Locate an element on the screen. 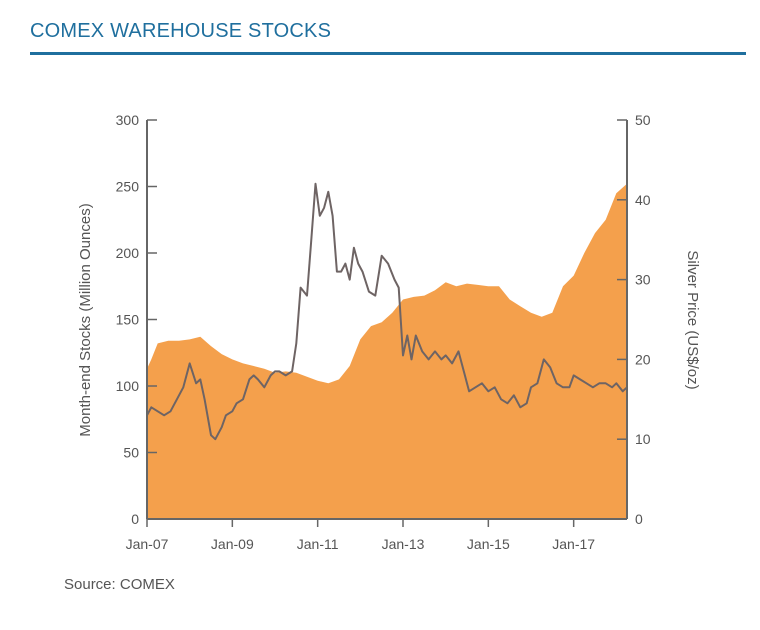 Image resolution: width=760 pixels, height=630 pixels. y-tick-label: 0 is located at coordinates (135, 519).